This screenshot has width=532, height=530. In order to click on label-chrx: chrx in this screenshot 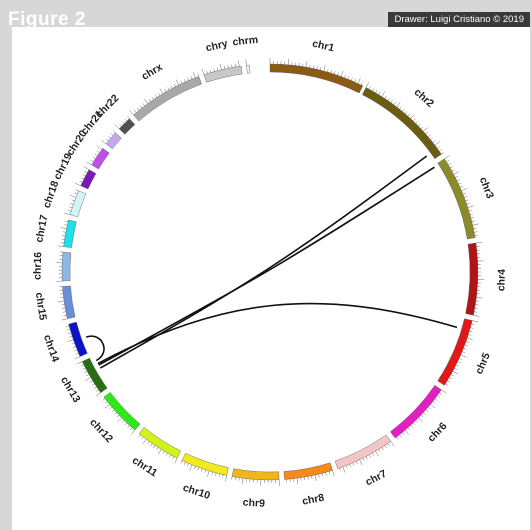, I will do `click(152, 72)`.